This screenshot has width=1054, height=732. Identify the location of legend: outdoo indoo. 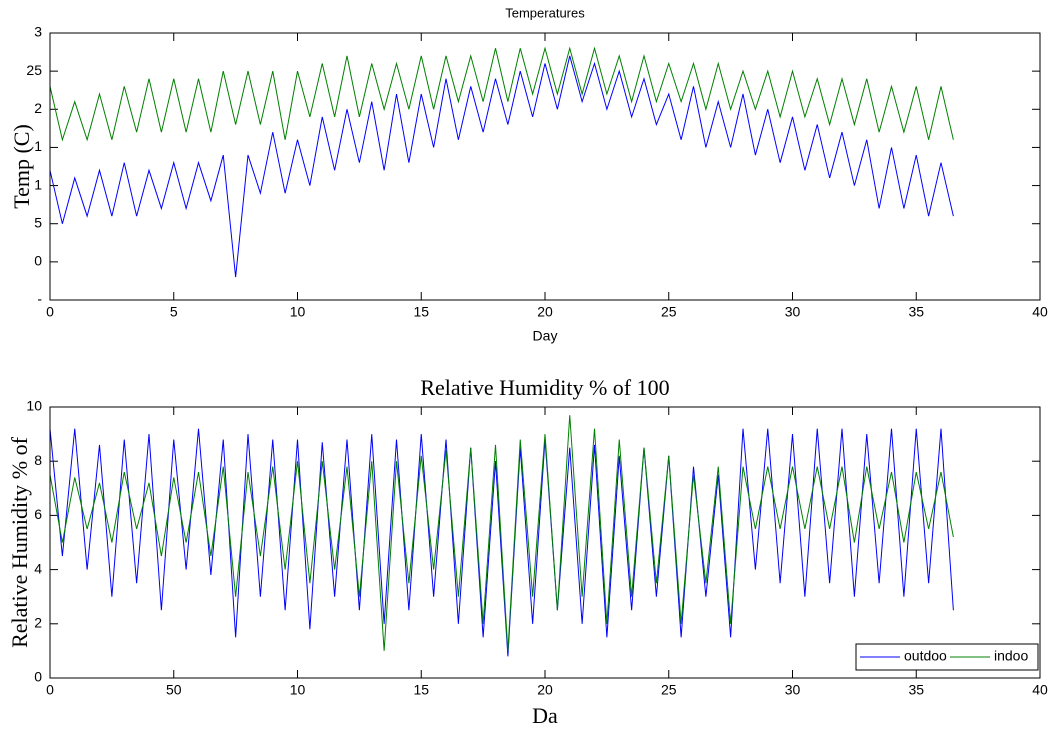
(947, 657).